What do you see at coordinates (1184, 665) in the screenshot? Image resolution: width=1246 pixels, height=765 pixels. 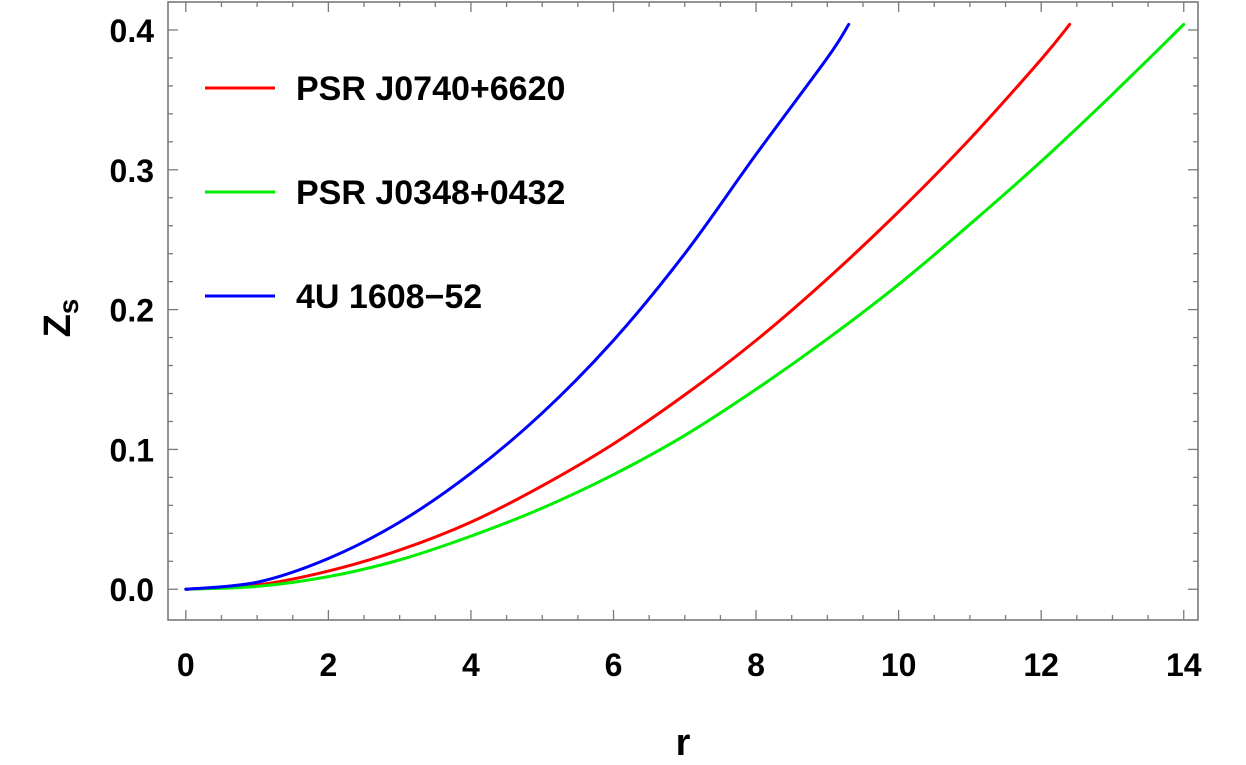 I see `x-tick-label: 14` at bounding box center [1184, 665].